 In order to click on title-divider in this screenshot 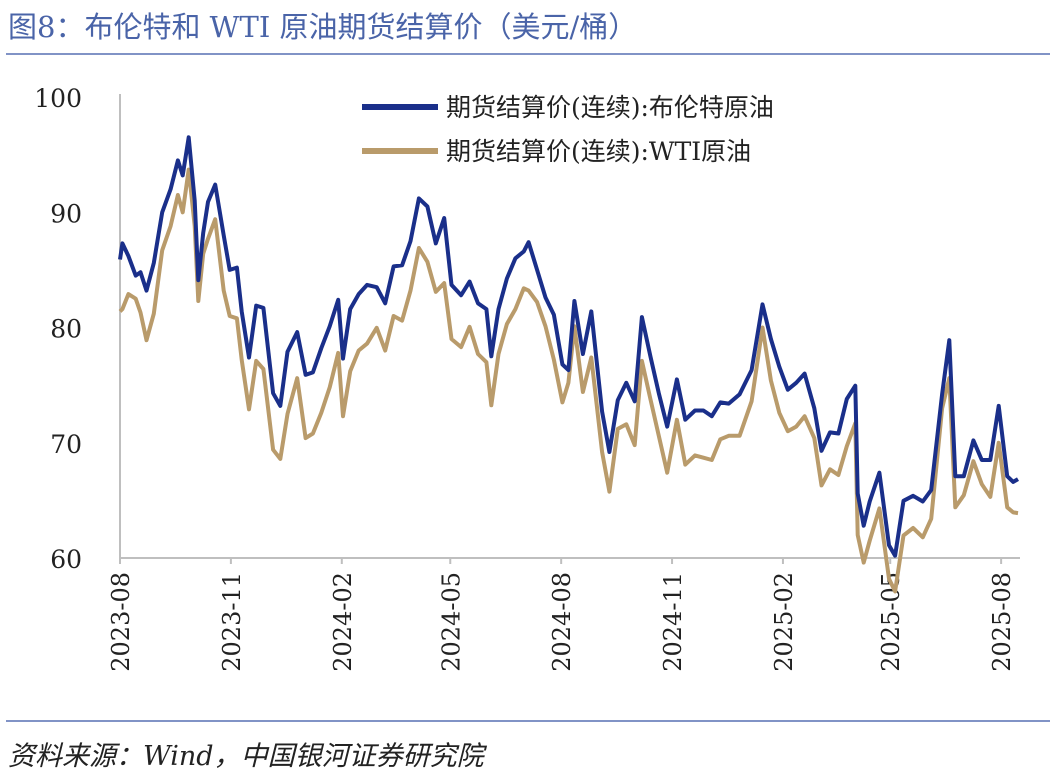, I will do `click(528, 54)`.